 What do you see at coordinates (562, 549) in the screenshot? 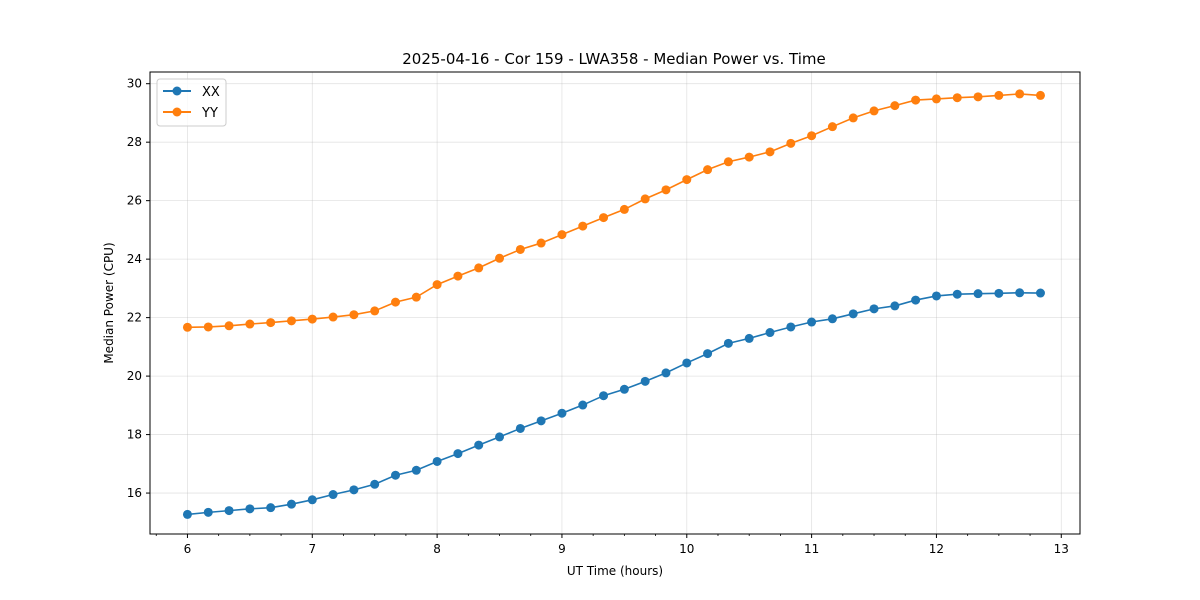
I see `x-tick-label: 9` at bounding box center [562, 549].